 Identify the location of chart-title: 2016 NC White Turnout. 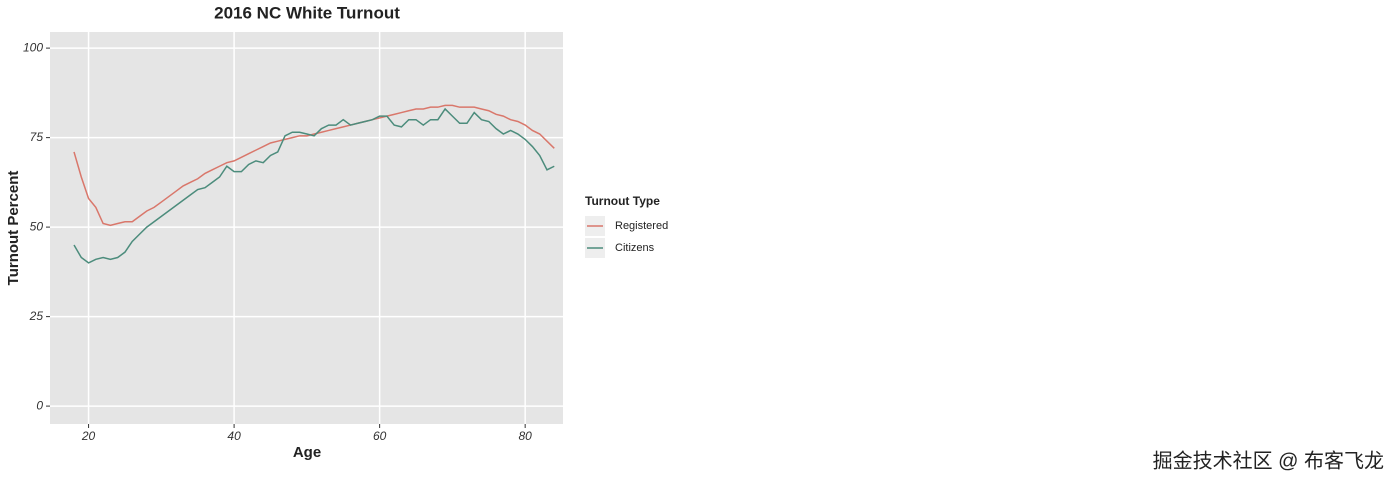
(307, 12).